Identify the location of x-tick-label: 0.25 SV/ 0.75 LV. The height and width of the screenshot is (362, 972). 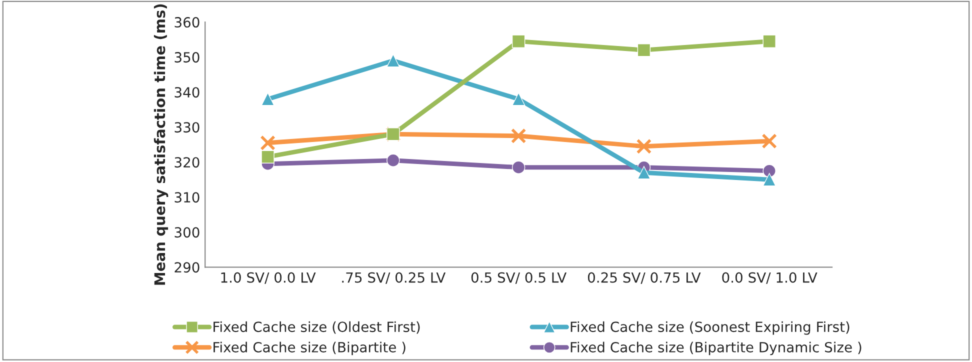
(644, 278).